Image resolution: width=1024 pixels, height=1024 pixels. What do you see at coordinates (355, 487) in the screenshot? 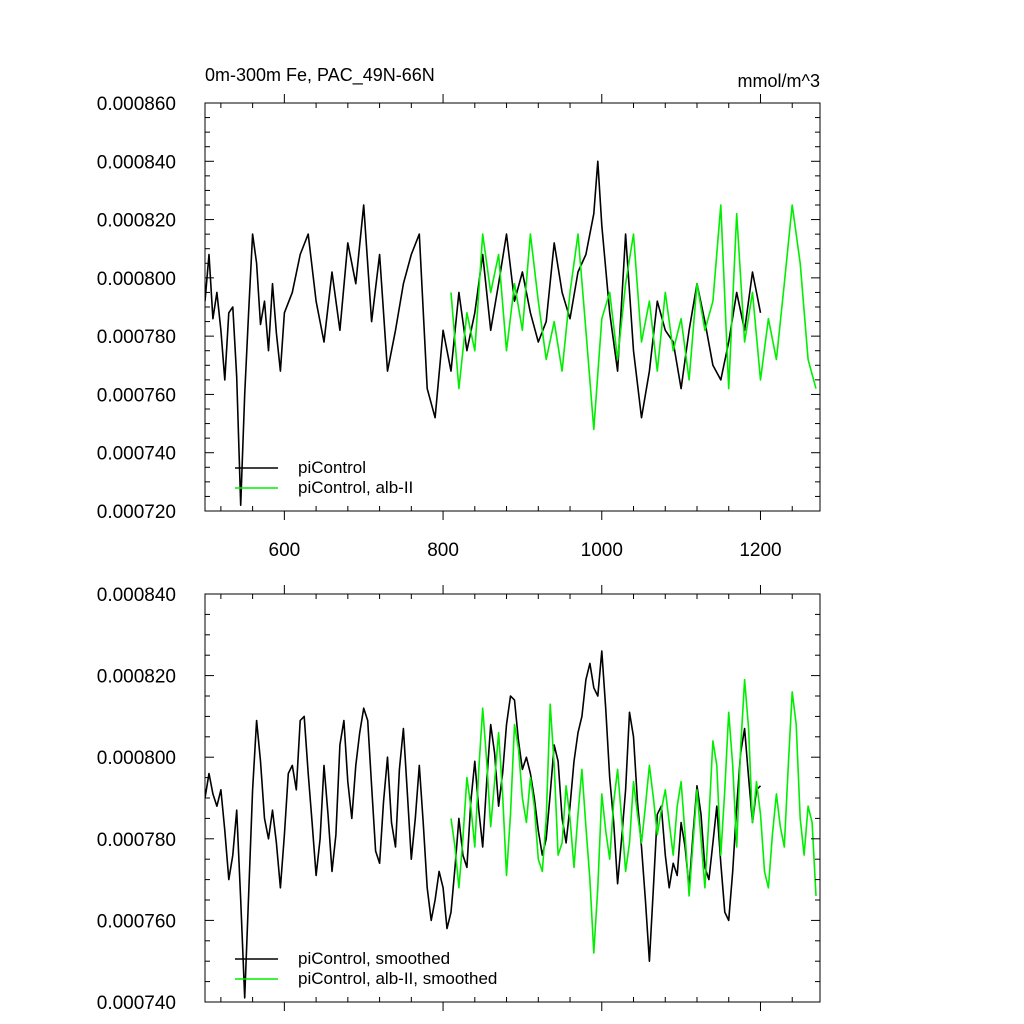
I see `legend-label: piControl, alb-II` at bounding box center [355, 487].